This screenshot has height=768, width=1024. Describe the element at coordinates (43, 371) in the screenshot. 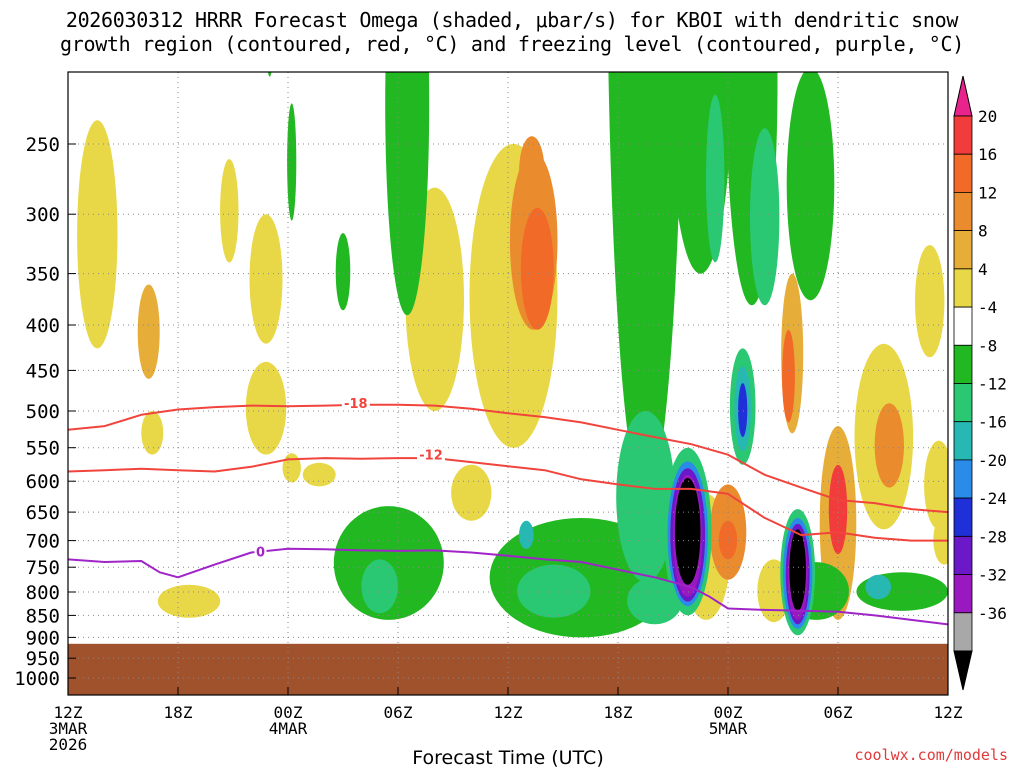

I see `y-tick-label: 450` at that location.